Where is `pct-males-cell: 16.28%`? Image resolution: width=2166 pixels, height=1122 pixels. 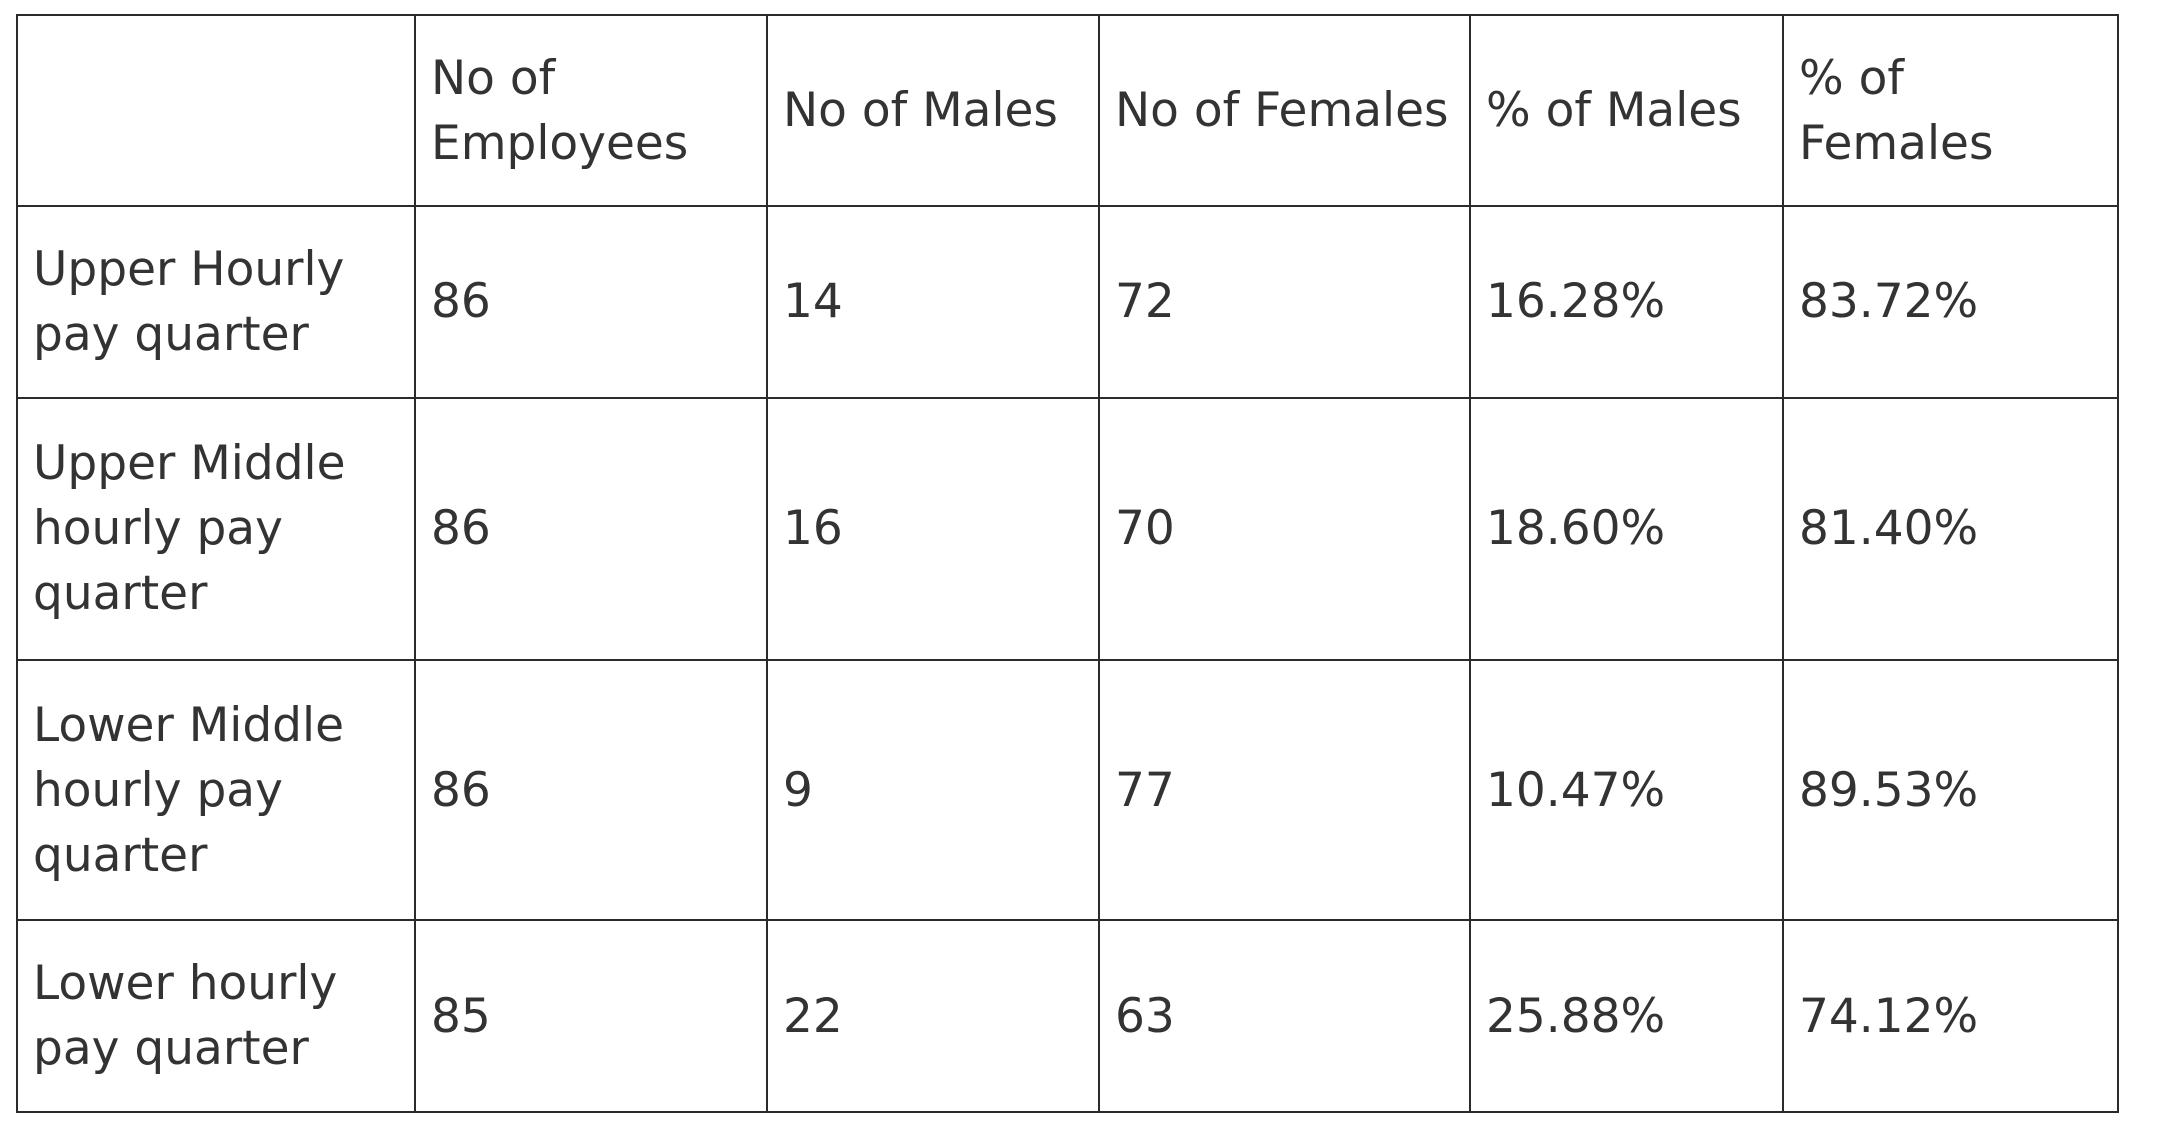
pct-males-cell: 16.28% is located at coordinates (1626, 302).